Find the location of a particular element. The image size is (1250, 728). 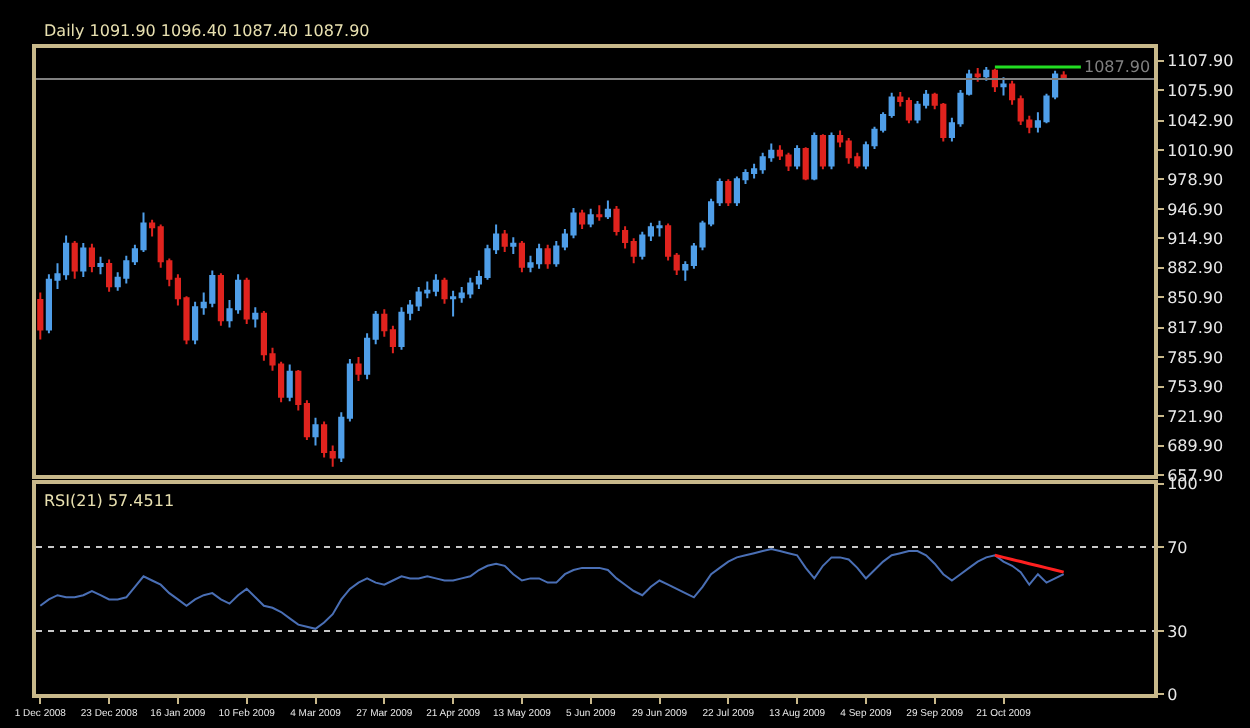

y-tick-label: 882.90 is located at coordinates (1195, 268).